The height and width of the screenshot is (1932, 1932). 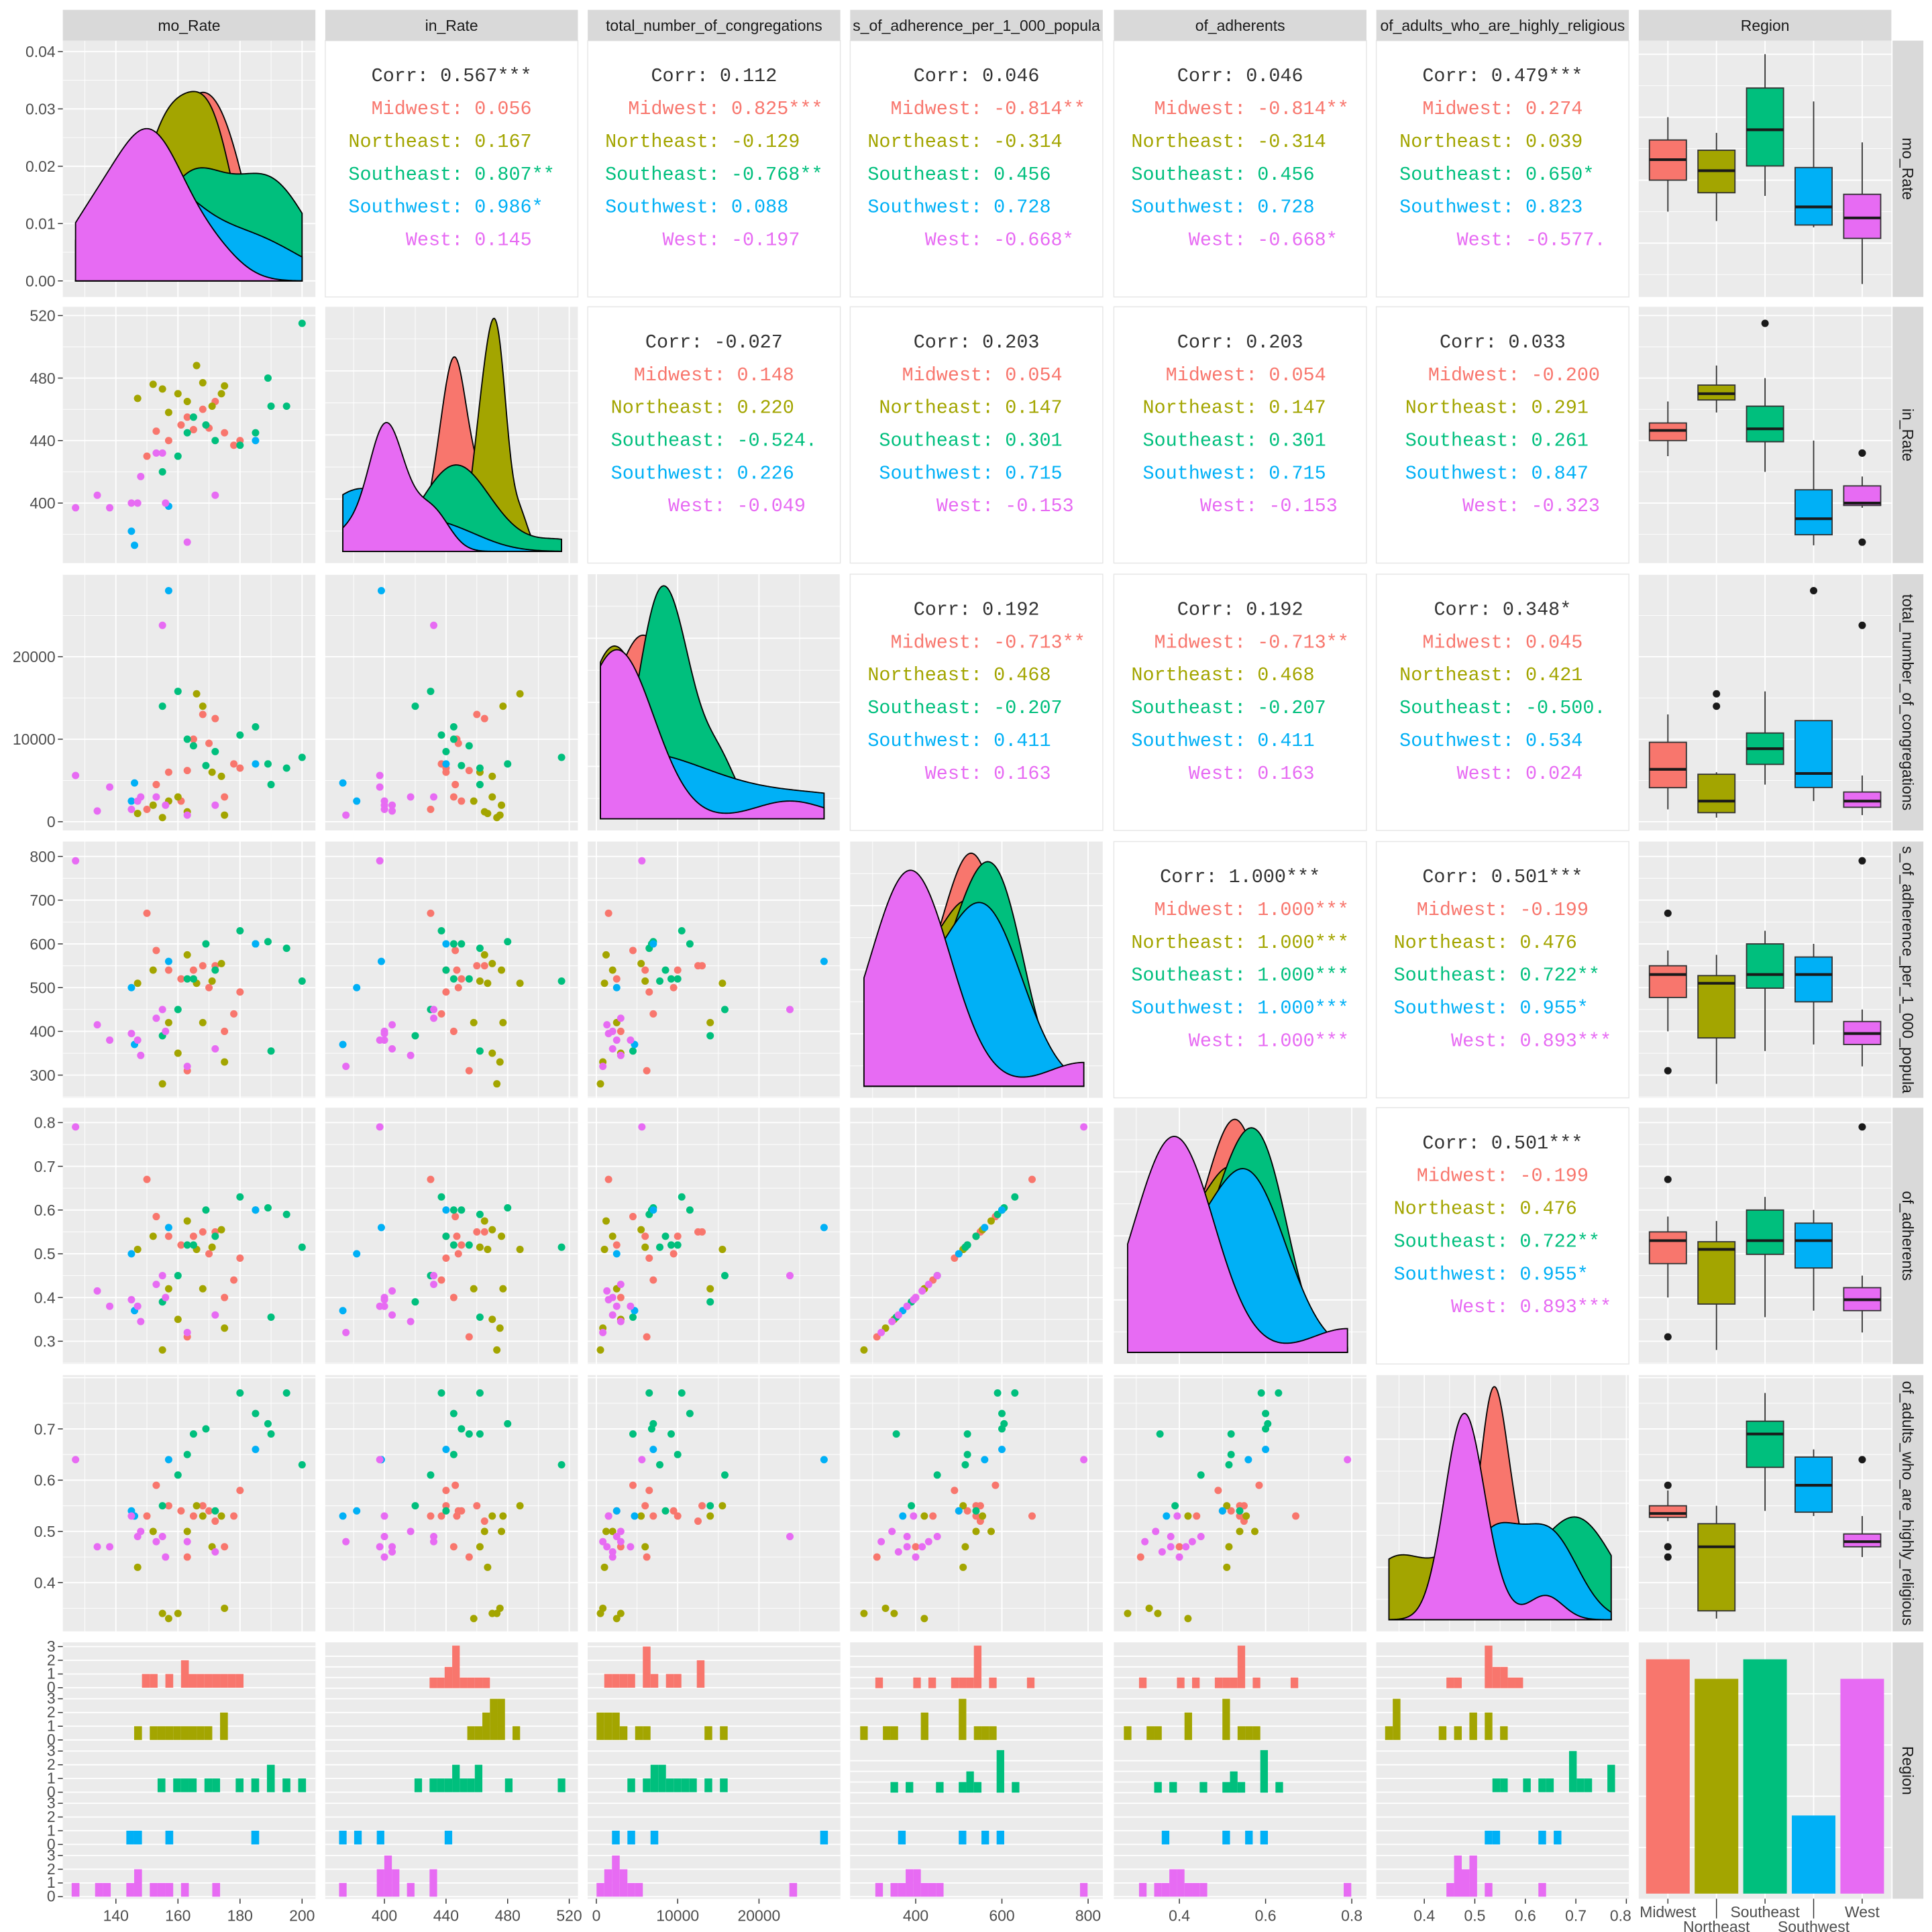 I want to click on y-tick-label: 440, so click(x=42, y=440).